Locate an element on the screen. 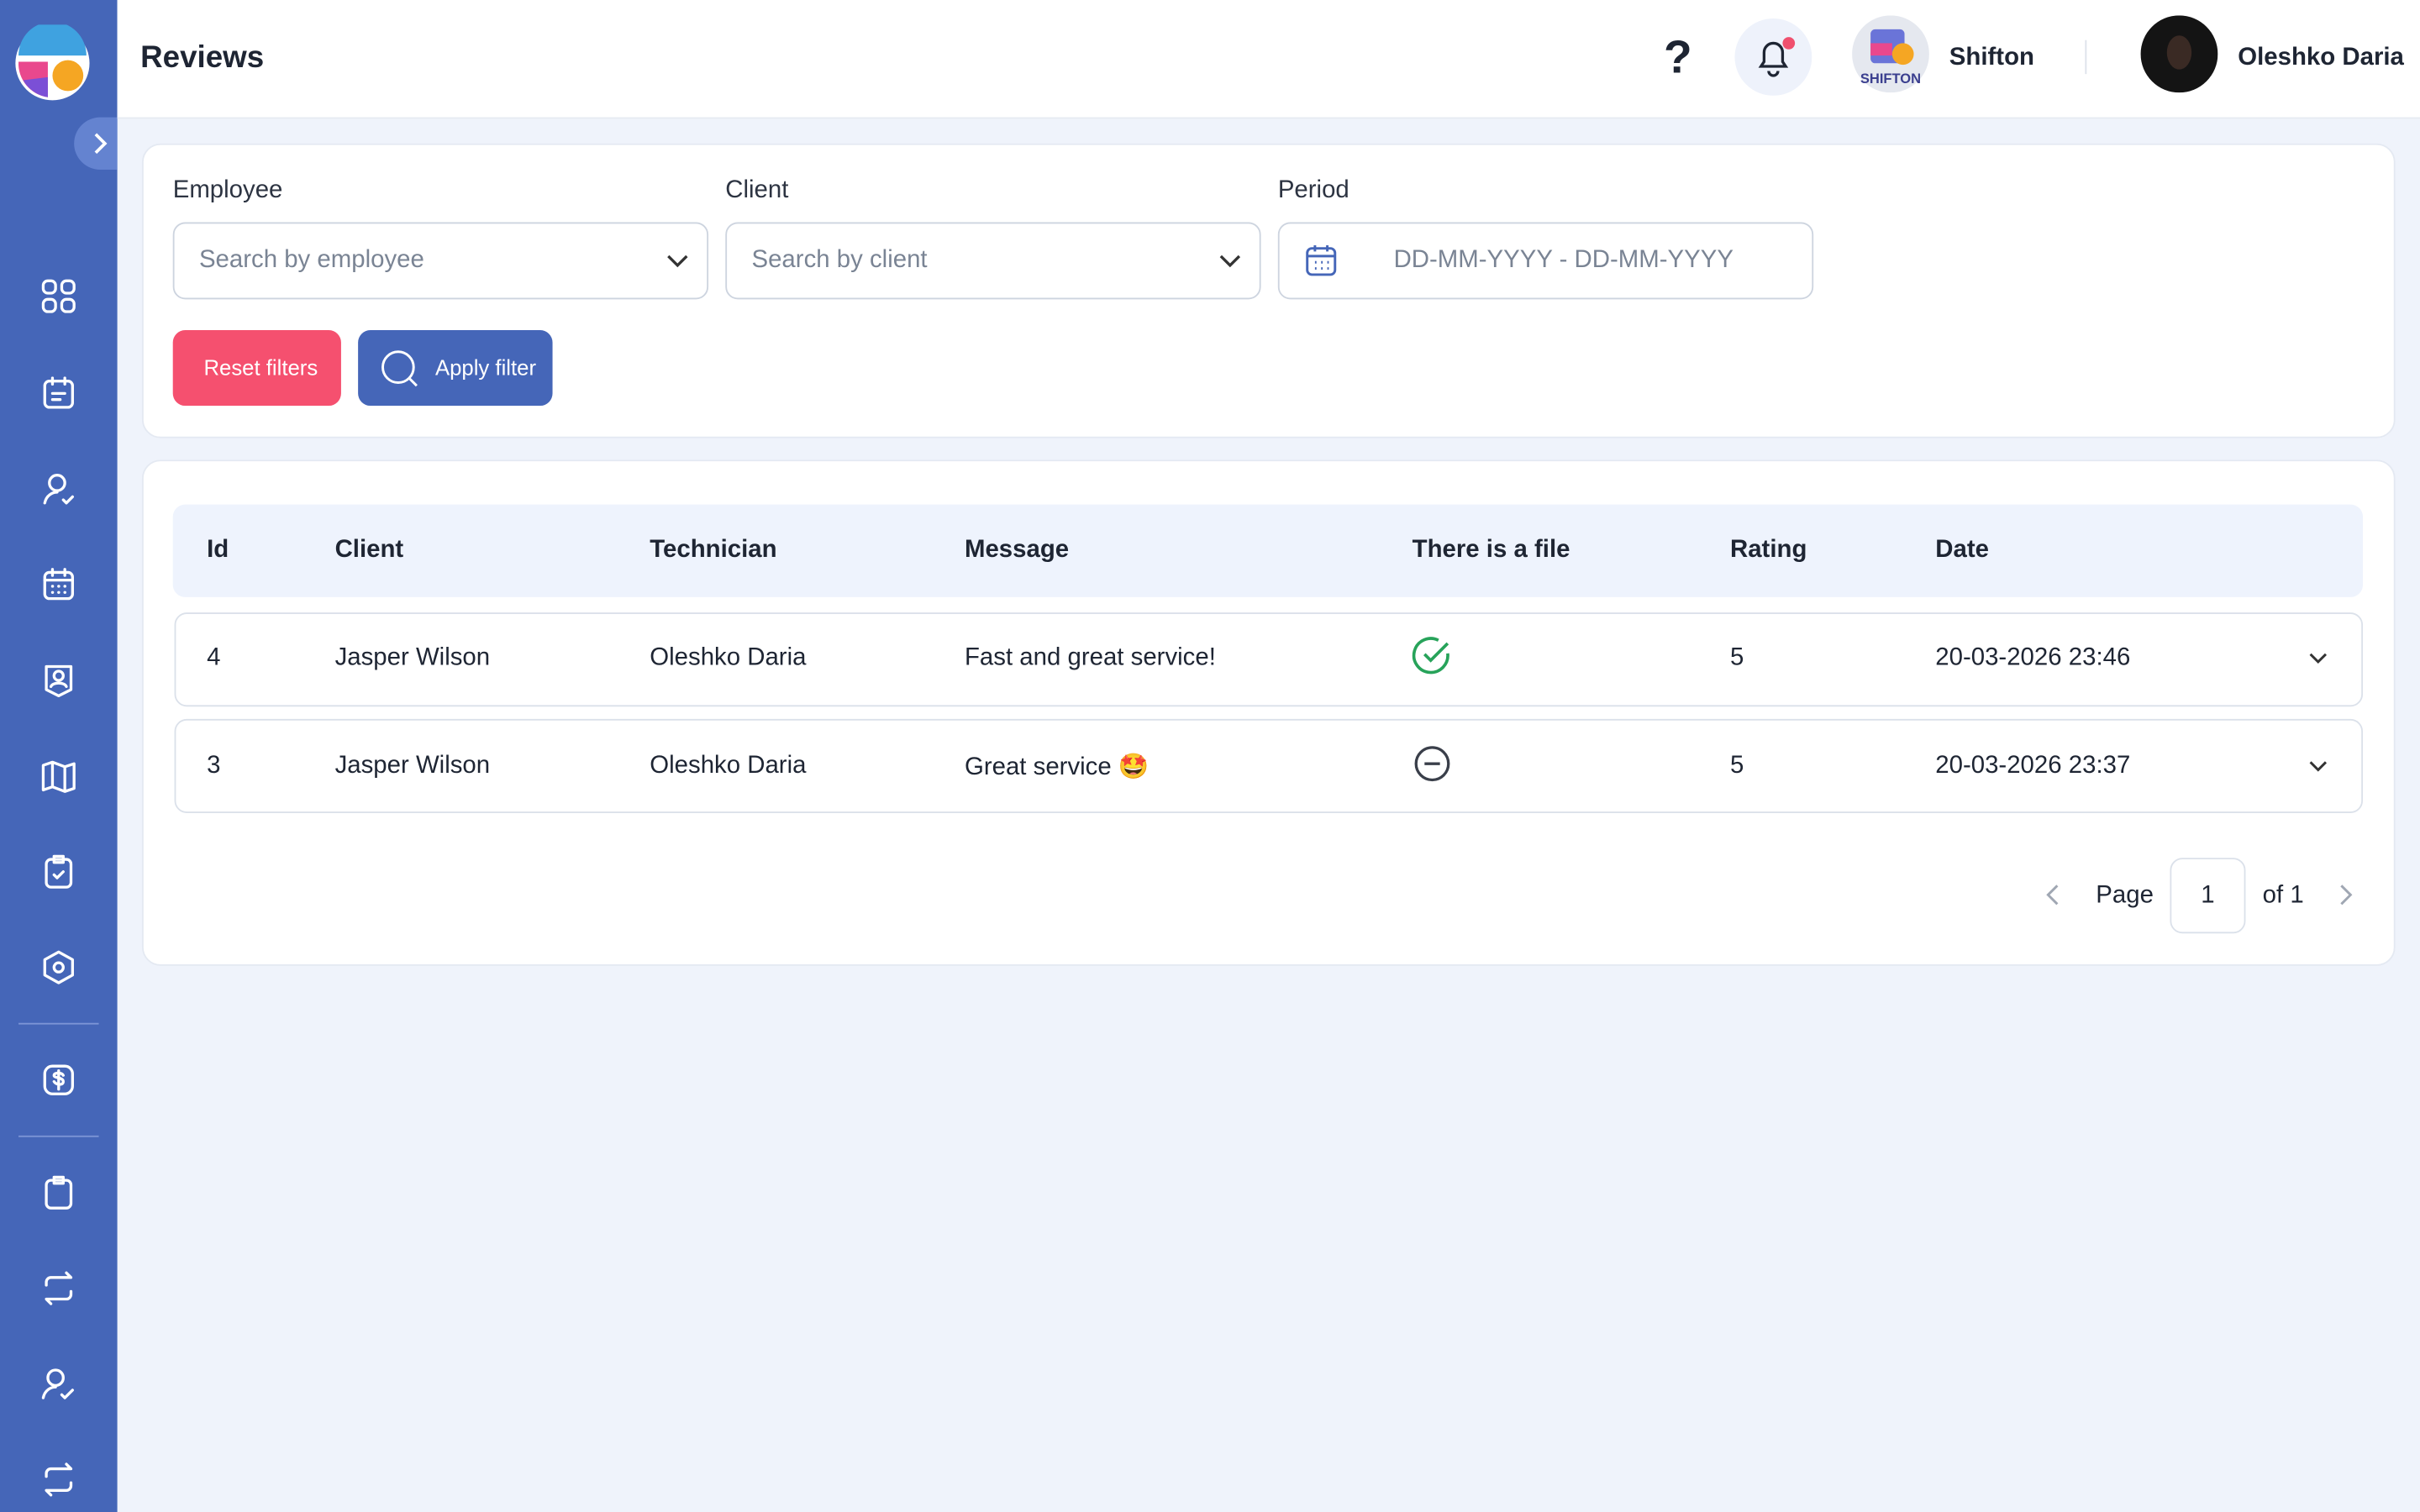  period-picker: DD-MM-YYYY - DD-MM-YYYY is located at coordinates (1545, 261).